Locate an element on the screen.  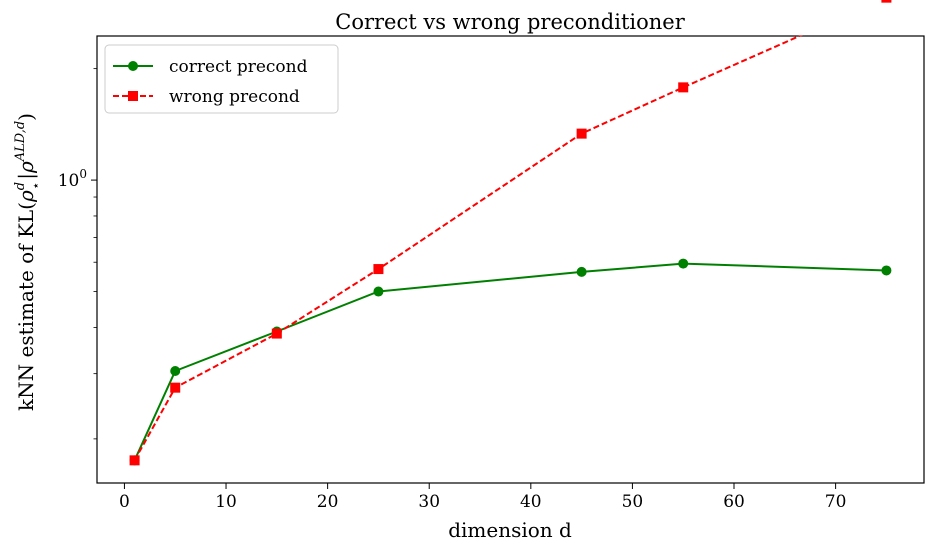
legend-marker-wrong-precond is located at coordinates (133, 96).